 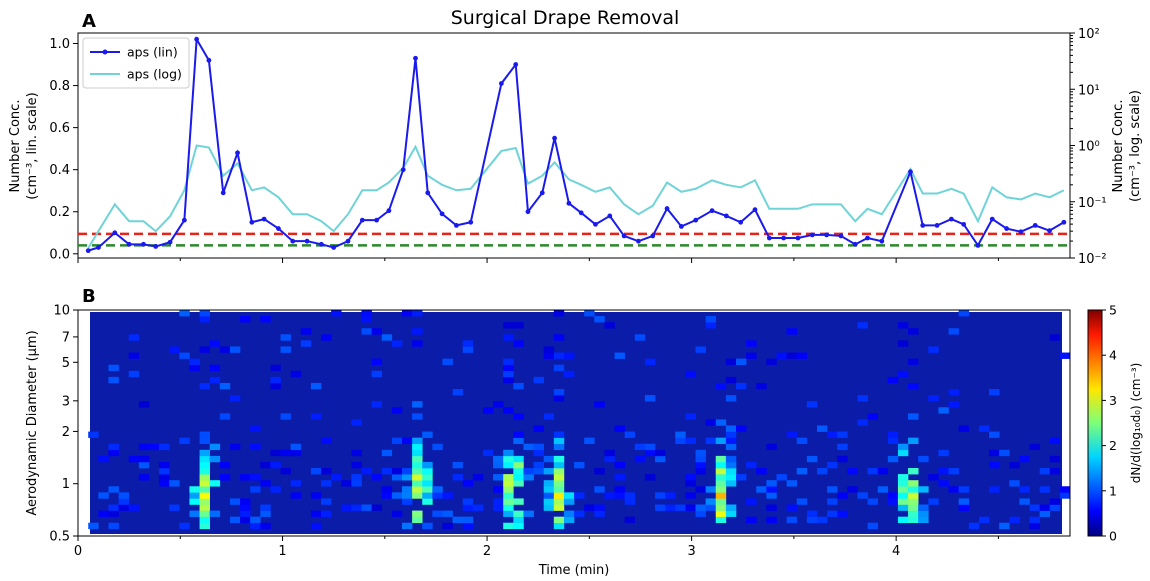 I want to click on left-y-tick-label: 0.0, so click(x=59, y=254).